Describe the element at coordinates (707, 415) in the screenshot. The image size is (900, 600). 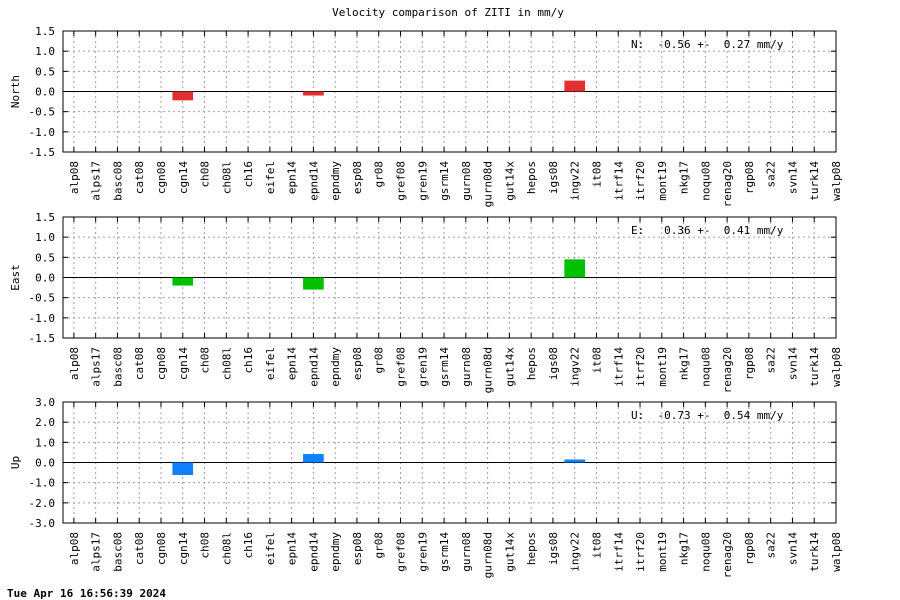
I see `velocity-annotation: U: -0.73 +- 0.54 mm/y` at that location.